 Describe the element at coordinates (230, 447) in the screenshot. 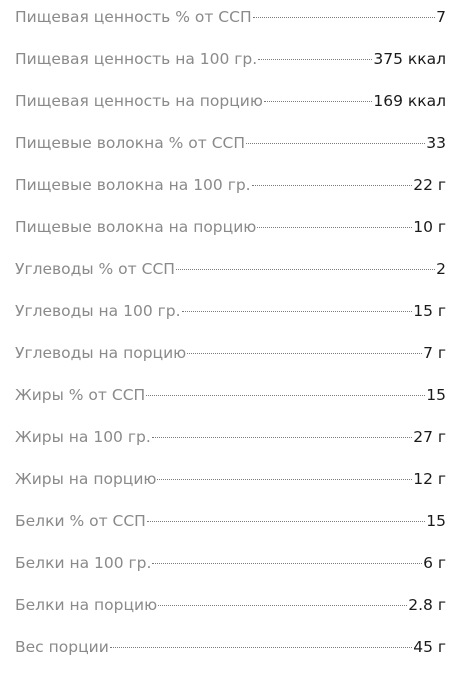

I see `nutrition-row-fat-per-100g: Жиры на 100 гр. 27 г` at that location.